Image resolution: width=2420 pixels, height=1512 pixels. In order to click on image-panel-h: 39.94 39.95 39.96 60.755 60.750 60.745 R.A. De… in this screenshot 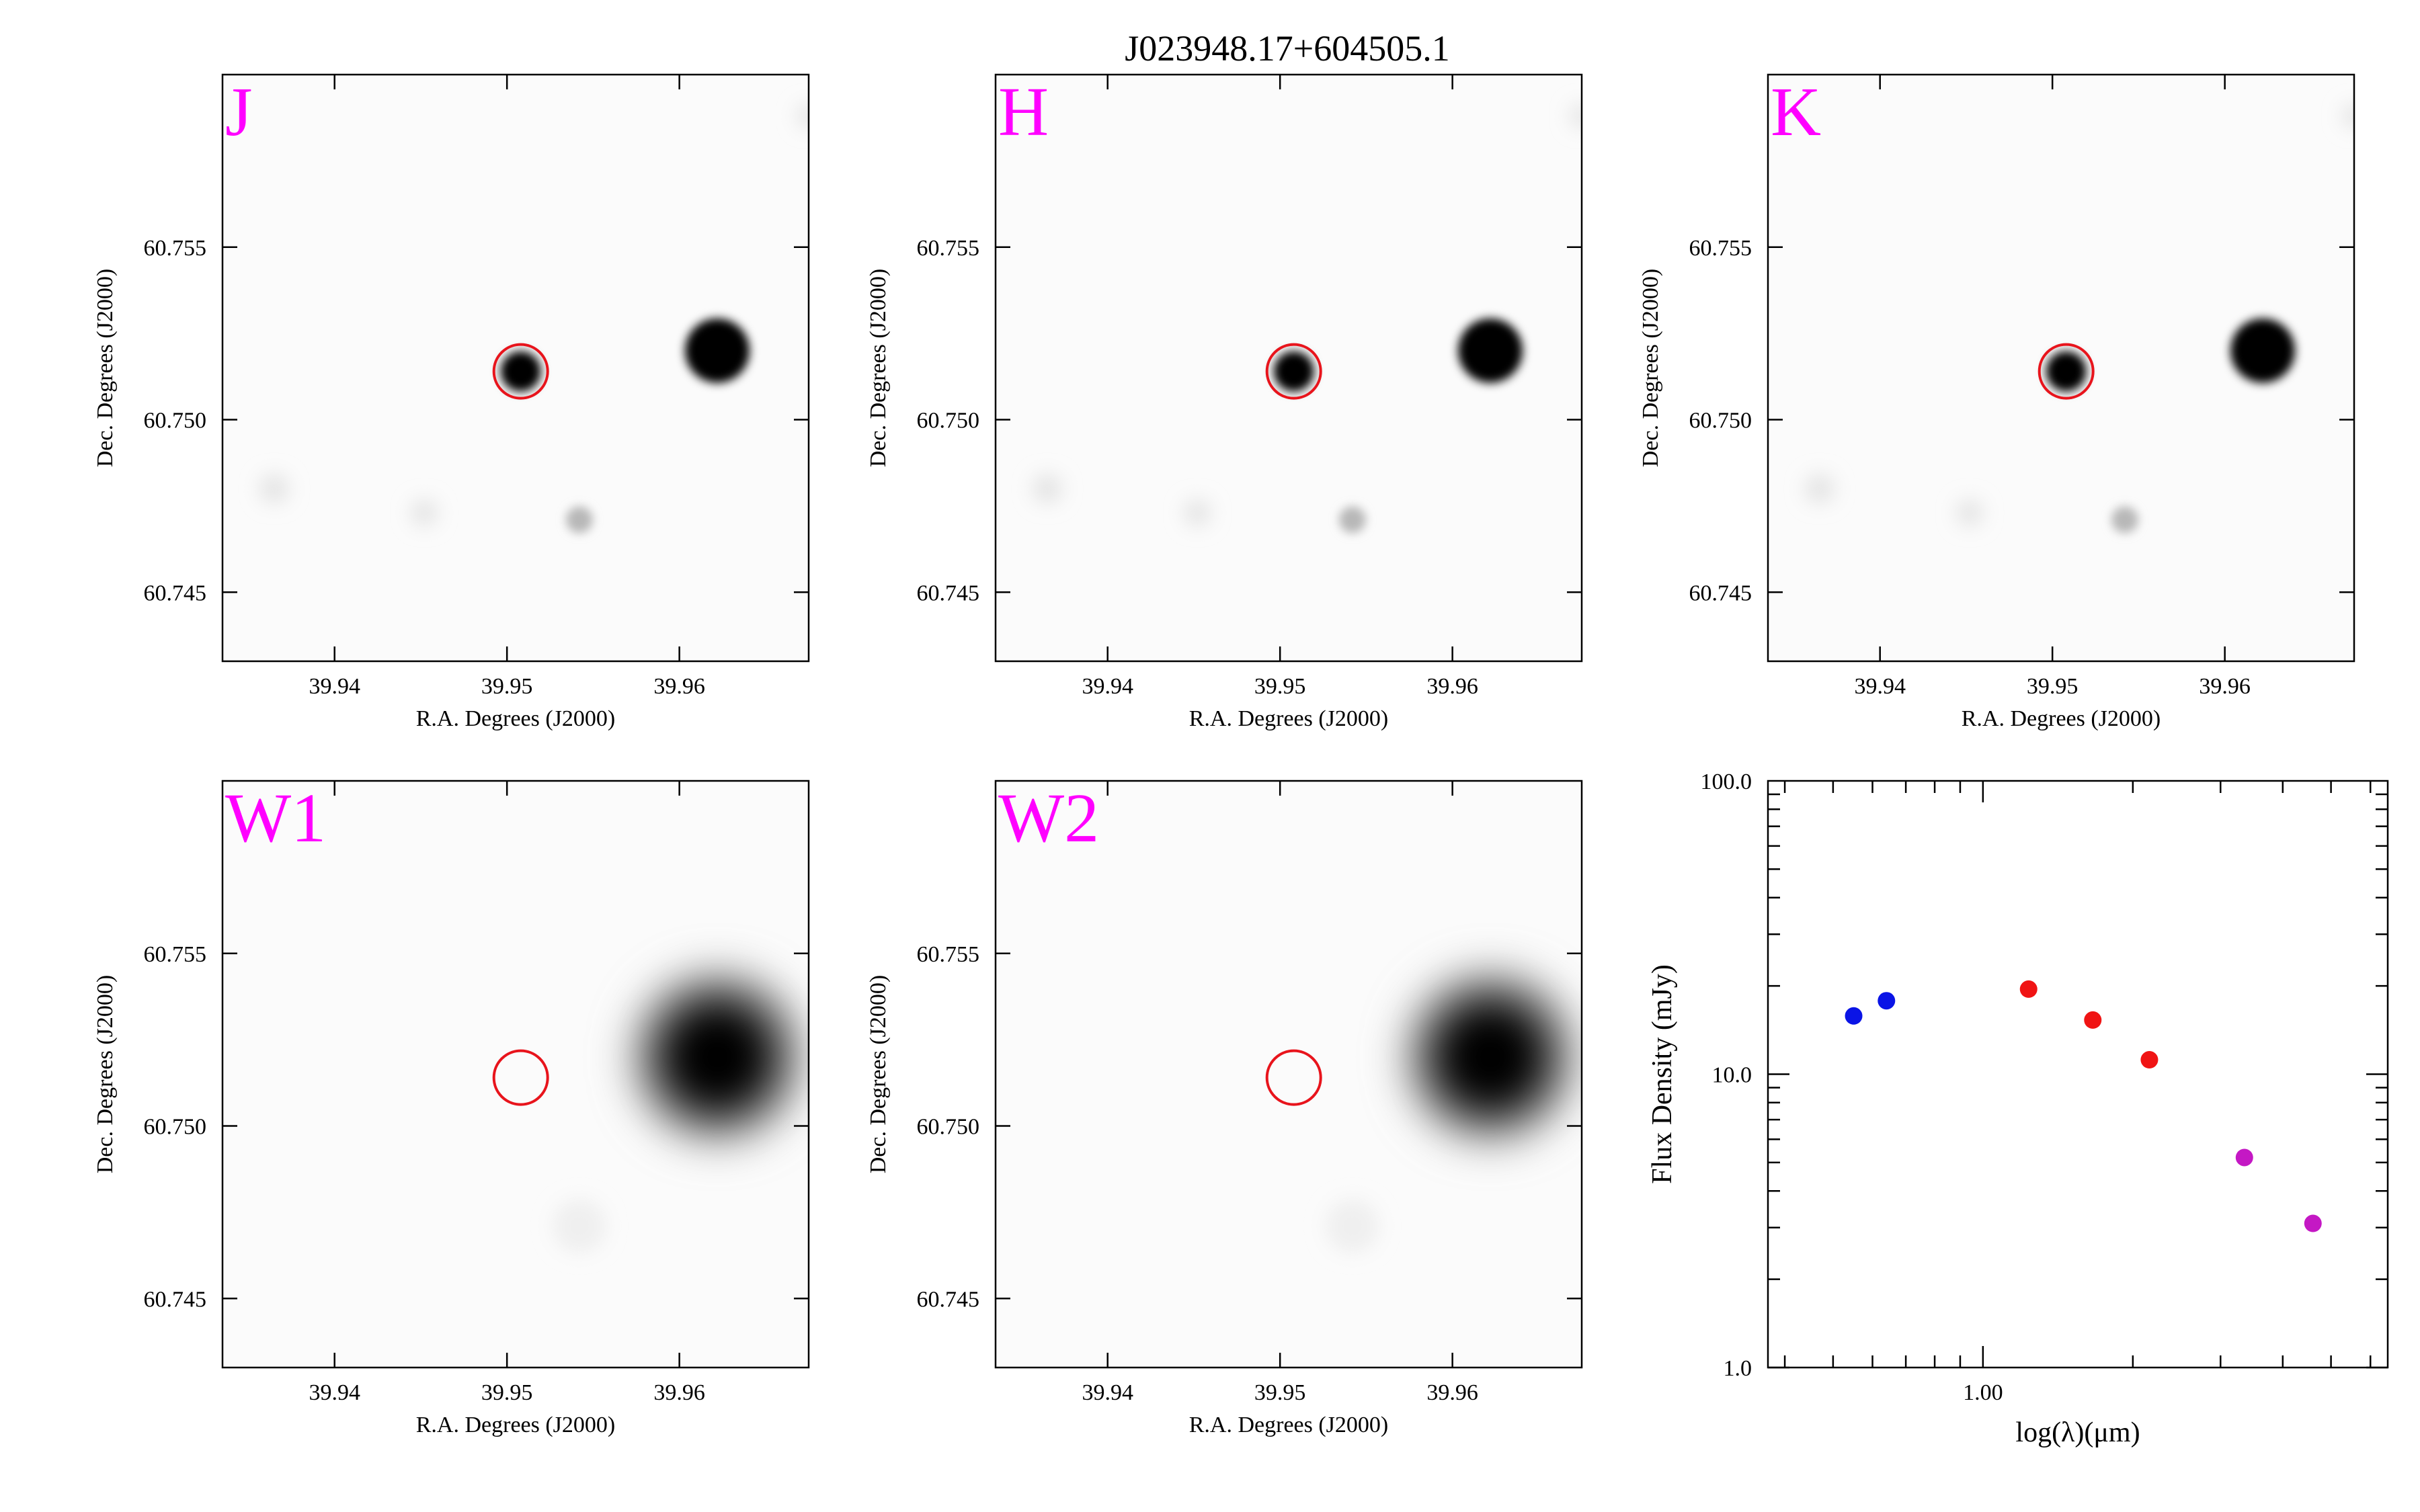, I will do `click(1224, 402)`.